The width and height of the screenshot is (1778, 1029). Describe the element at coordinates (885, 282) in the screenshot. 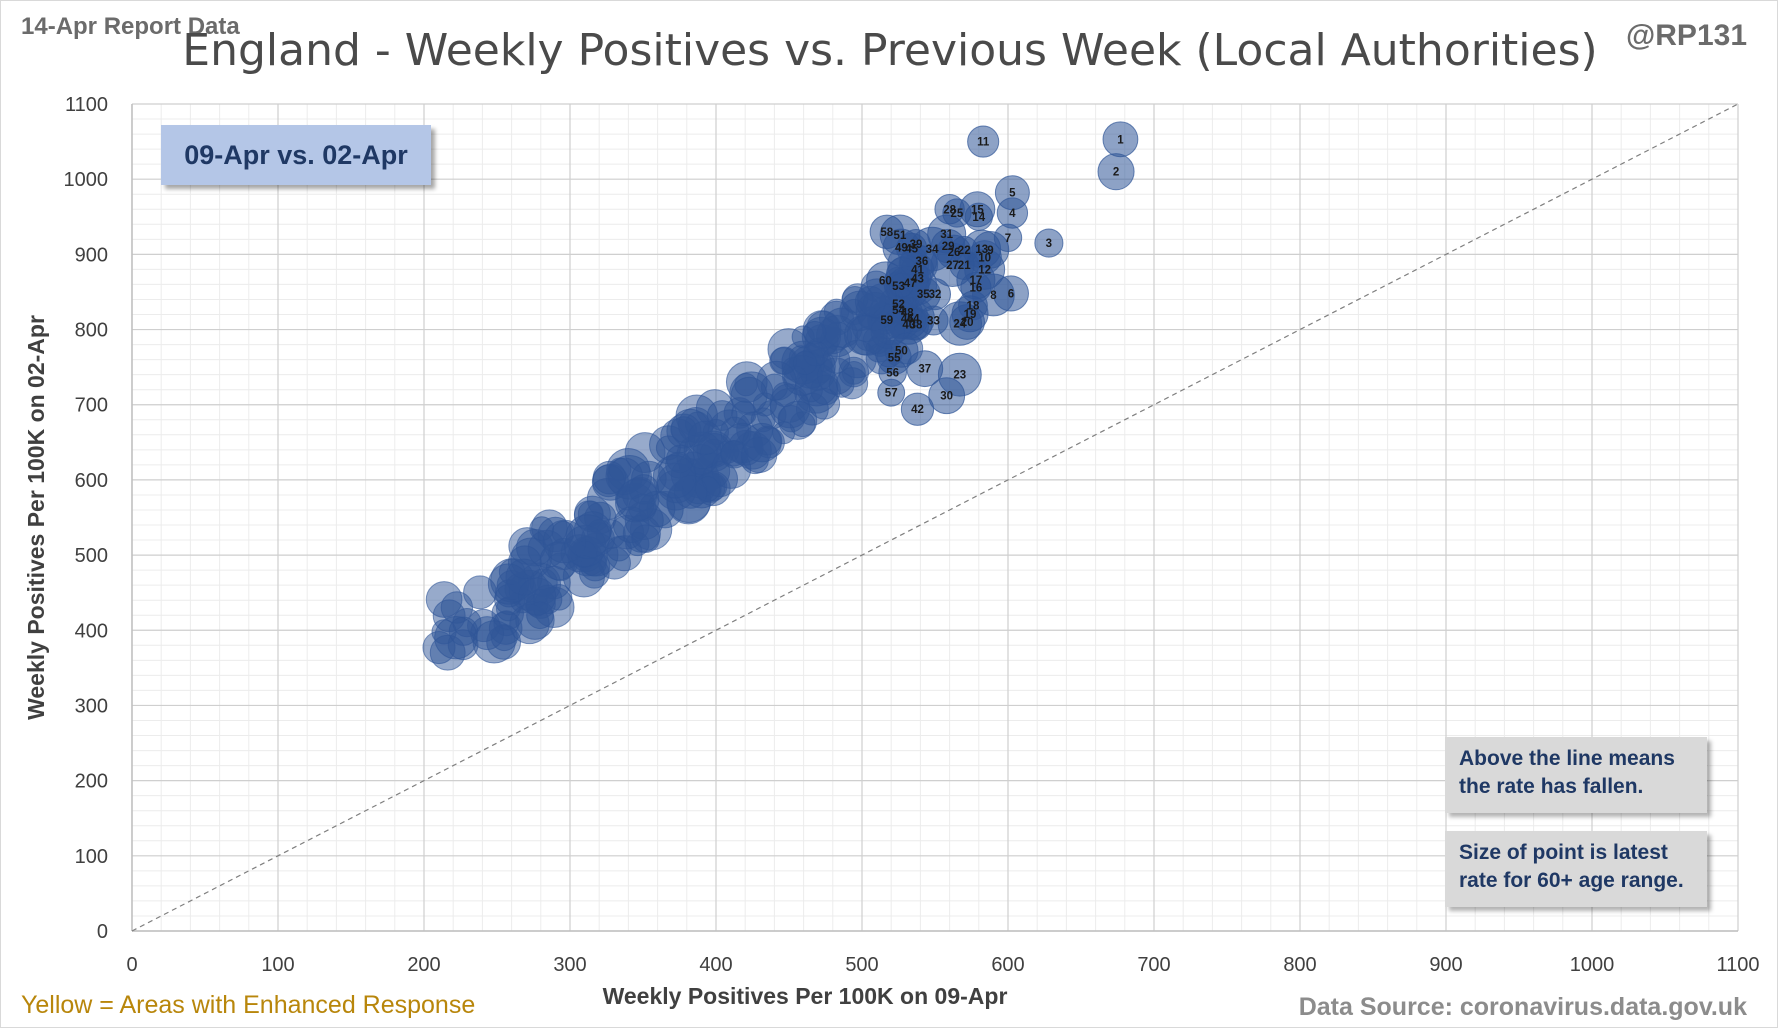

I see `bubble-label: 60` at that location.